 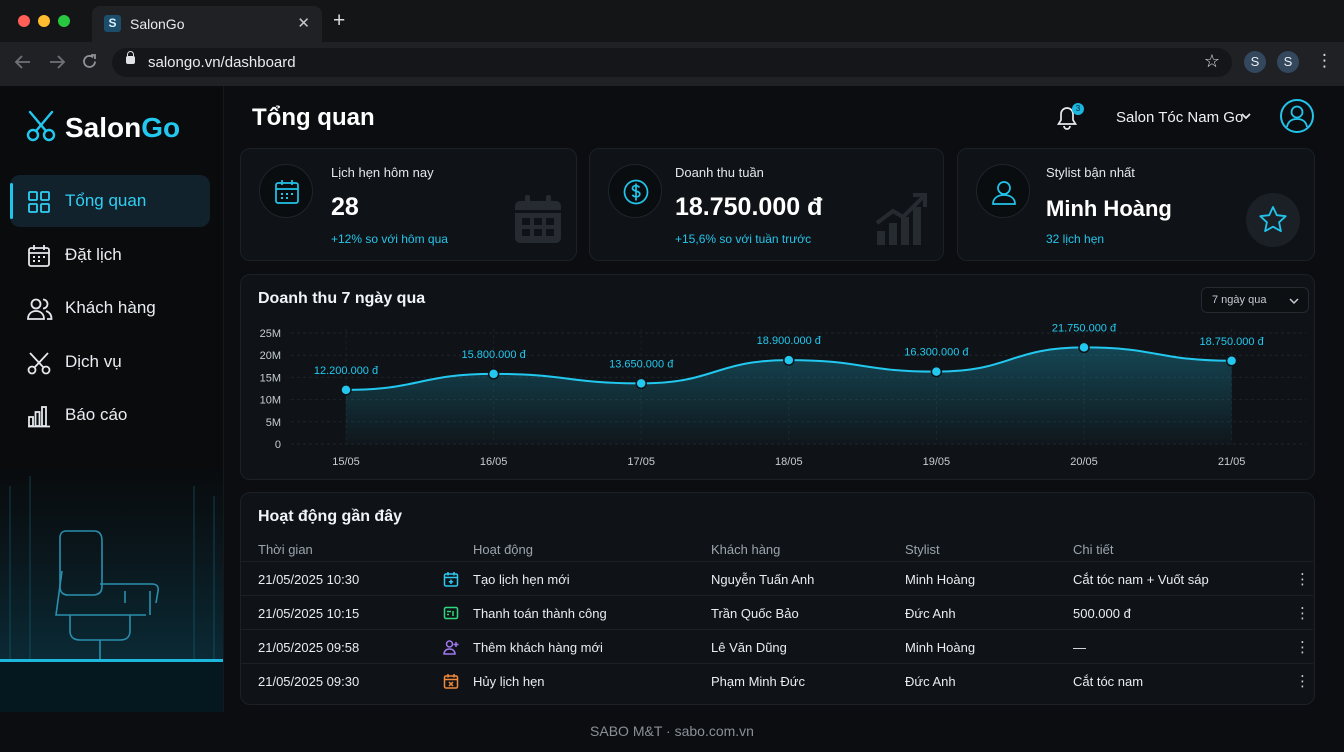 I want to click on sidebar-item-dat-lich: Đặt lịch, so click(x=110, y=255).